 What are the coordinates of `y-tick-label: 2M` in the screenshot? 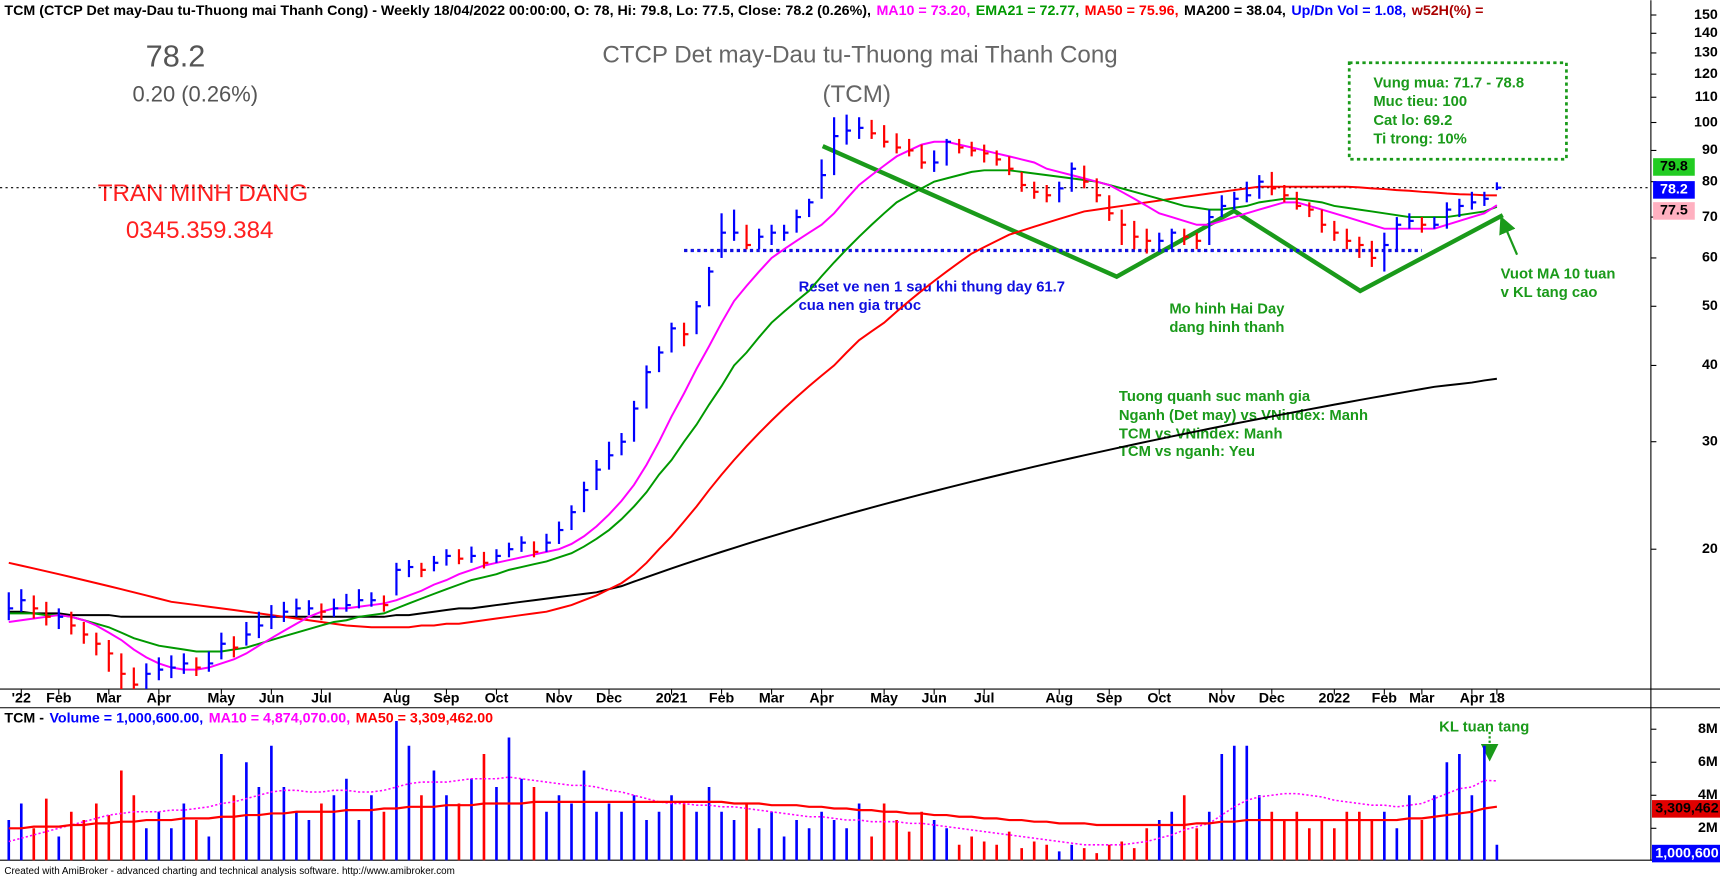 It's located at (1708, 828).